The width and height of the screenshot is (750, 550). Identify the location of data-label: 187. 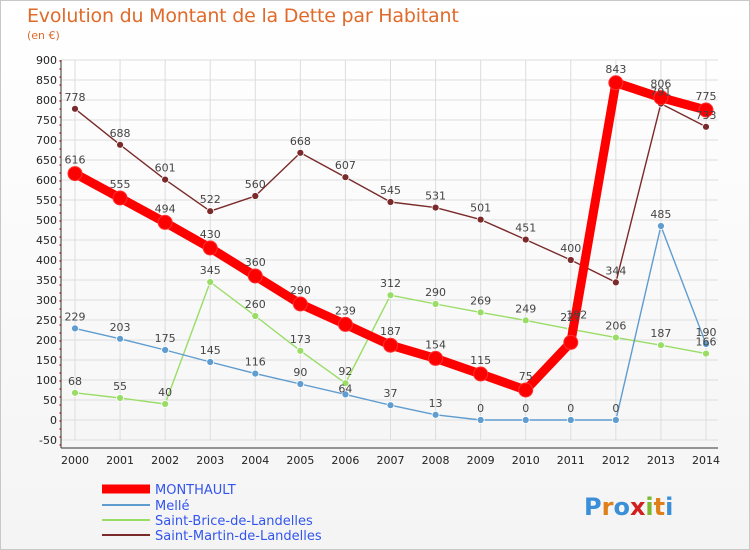
(660, 333).